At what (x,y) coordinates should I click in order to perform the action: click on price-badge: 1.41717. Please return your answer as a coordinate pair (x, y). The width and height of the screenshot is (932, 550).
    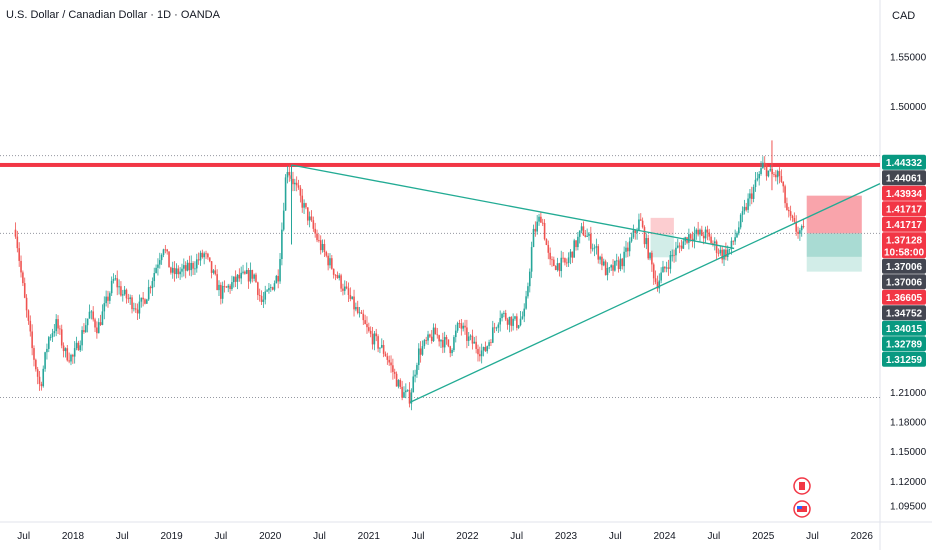
    Looking at the image, I should click on (904, 209).